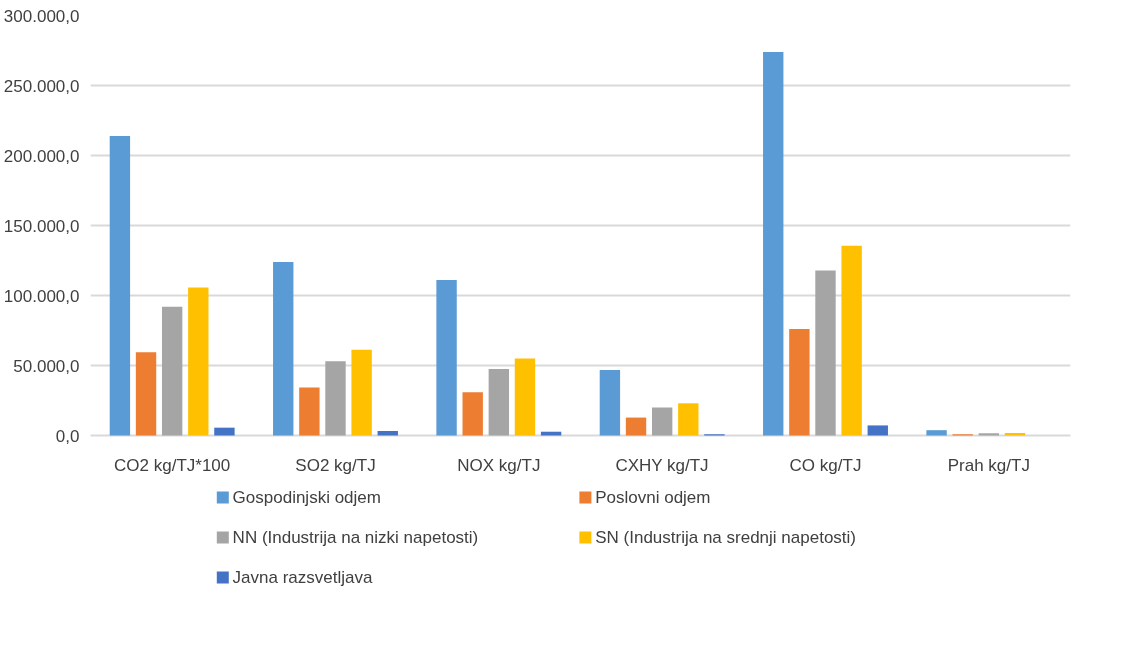 Image resolution: width=1131 pixels, height=653 pixels. Describe the element at coordinates (41, 156) in the screenshot. I see `y-tick-label: 200.000,0` at that location.